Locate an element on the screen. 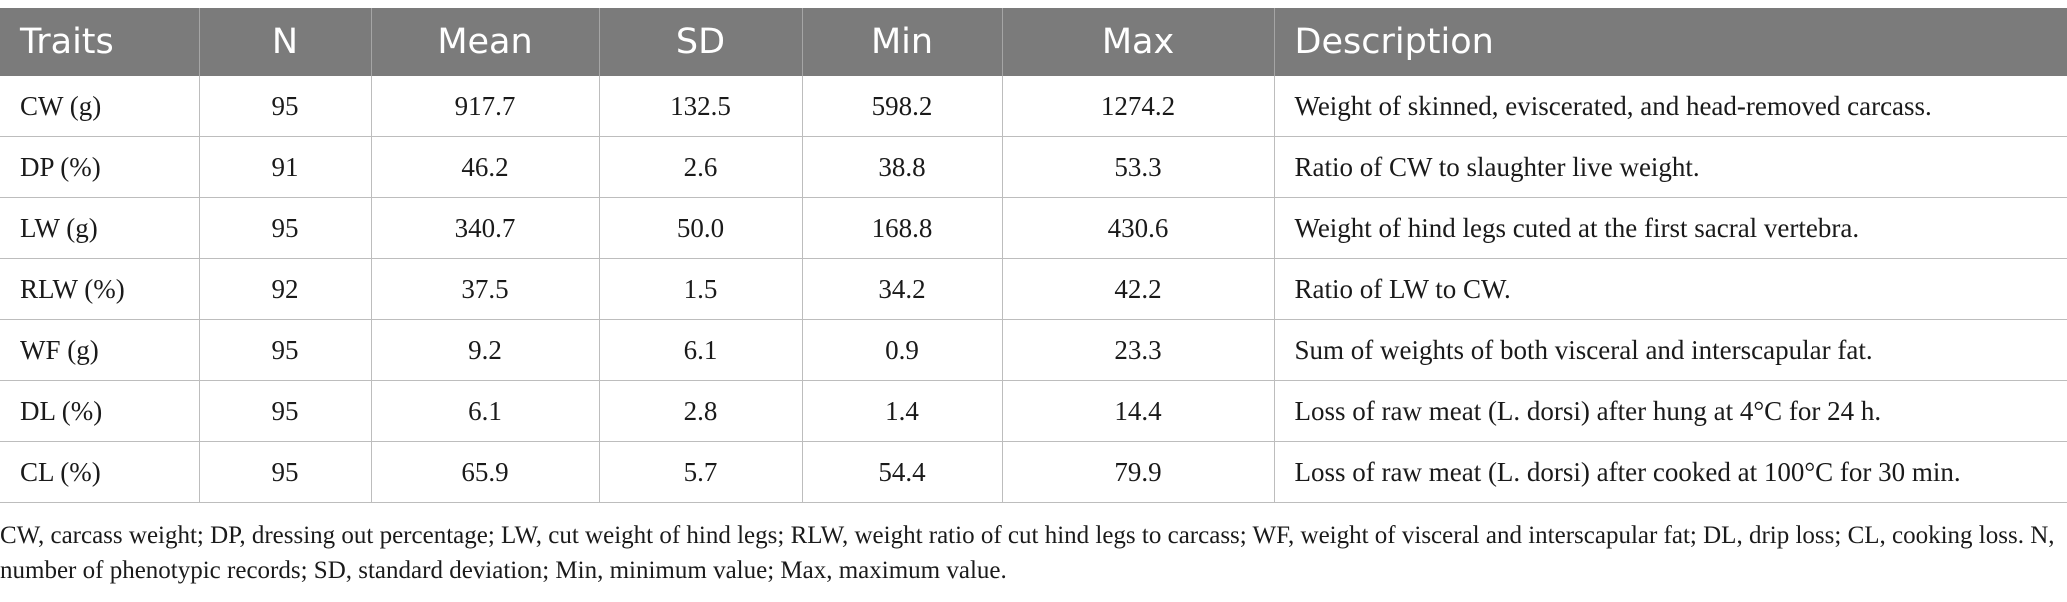 The height and width of the screenshot is (602, 2067). cell-trait: WF (g) is located at coordinates (100, 350).